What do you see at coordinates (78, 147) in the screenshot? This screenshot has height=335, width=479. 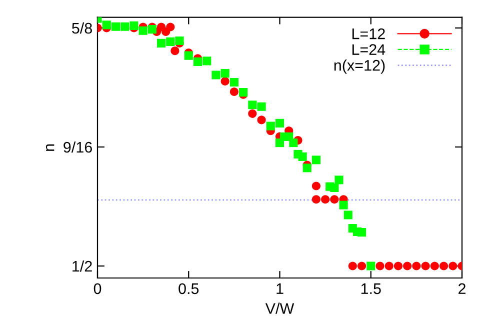 I see `y-tick-label: 9/16` at bounding box center [78, 147].